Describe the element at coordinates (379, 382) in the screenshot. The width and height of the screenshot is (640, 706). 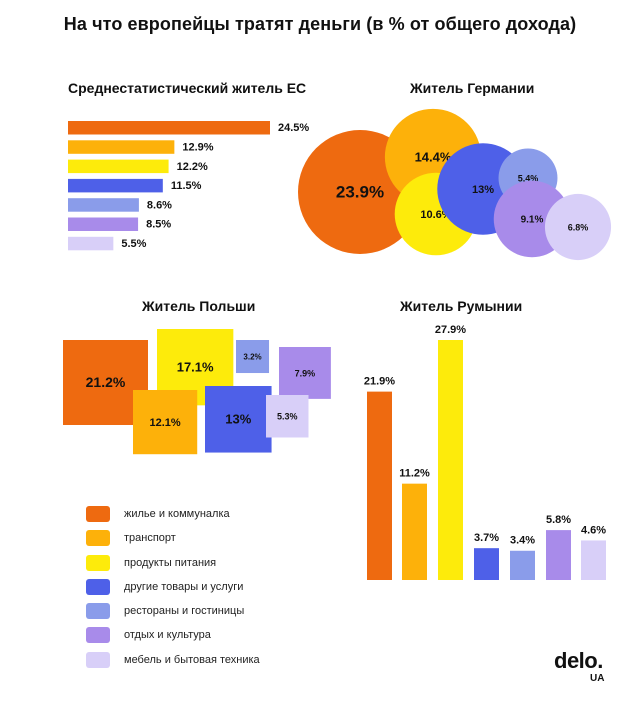
I see `romania-bar-label: 21.9%` at that location.